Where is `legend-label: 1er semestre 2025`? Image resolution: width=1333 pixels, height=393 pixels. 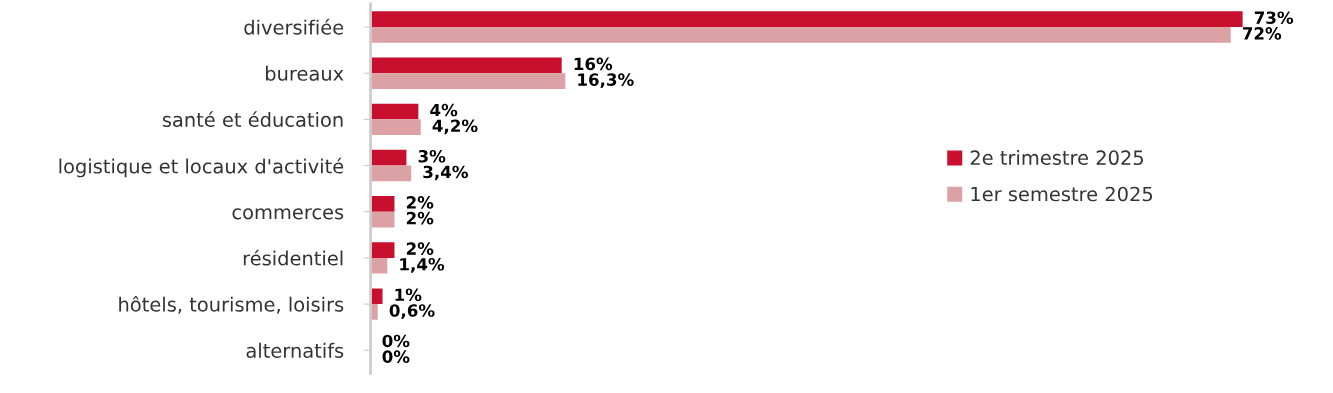 legend-label: 1er semestre 2025 is located at coordinates (1062, 194).